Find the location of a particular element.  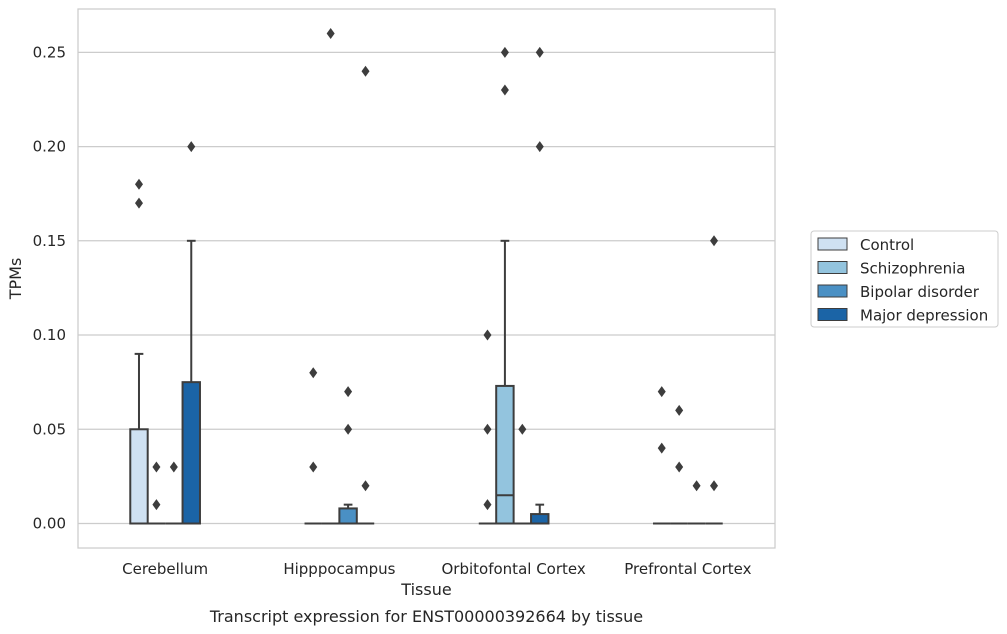

legend-frame is located at coordinates (904, 279).